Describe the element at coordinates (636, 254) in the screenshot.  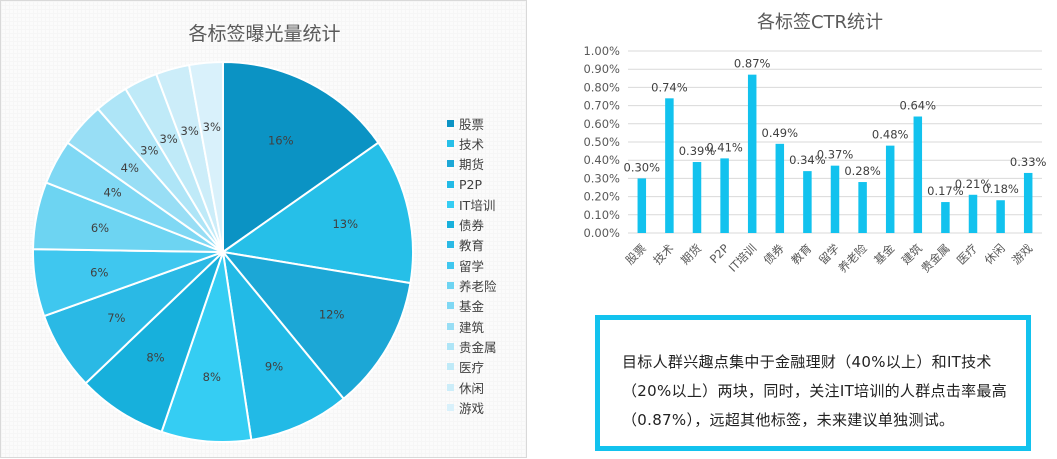
I see `bar-category-label-0: 股票` at that location.